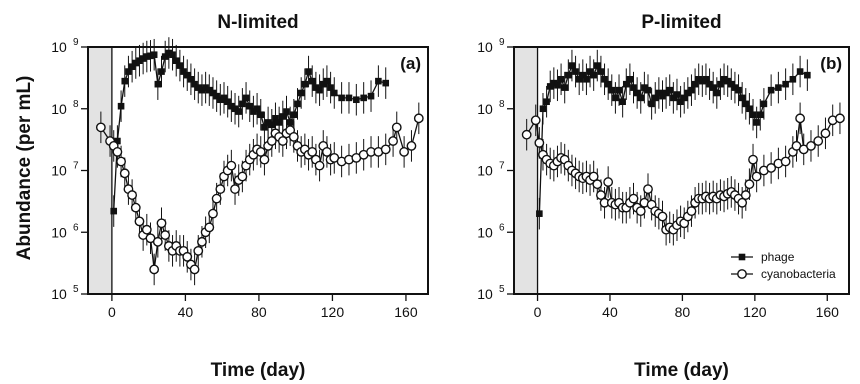  What do you see at coordinates (610, 312) in the screenshot?
I see `x-tick-label: 40` at bounding box center [610, 312].